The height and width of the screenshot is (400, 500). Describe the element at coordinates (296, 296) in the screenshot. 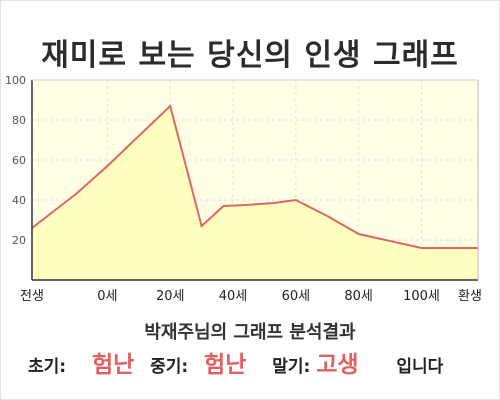

I see `x-tick-label: 60세` at that location.